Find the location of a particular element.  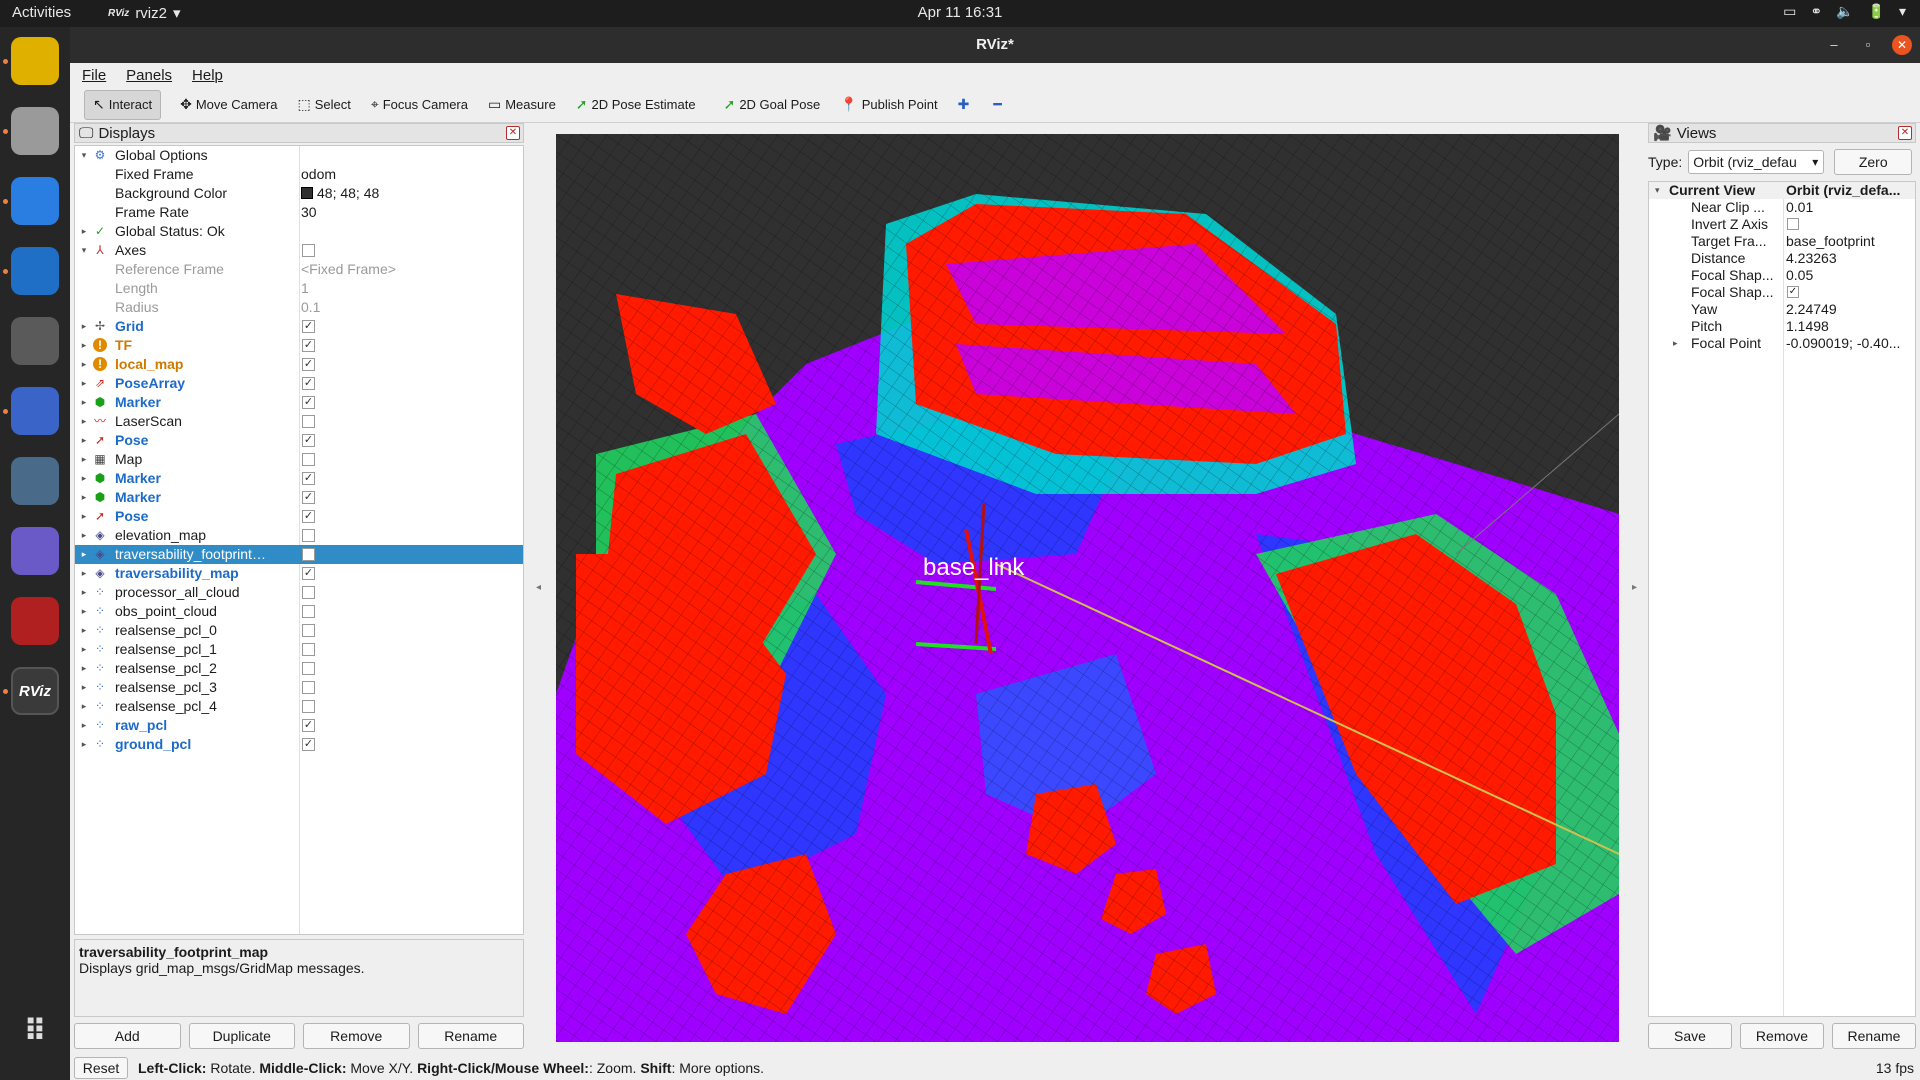

display-row: ▸ ⁘ realsense_pcl_1 is located at coordinates (299, 649).